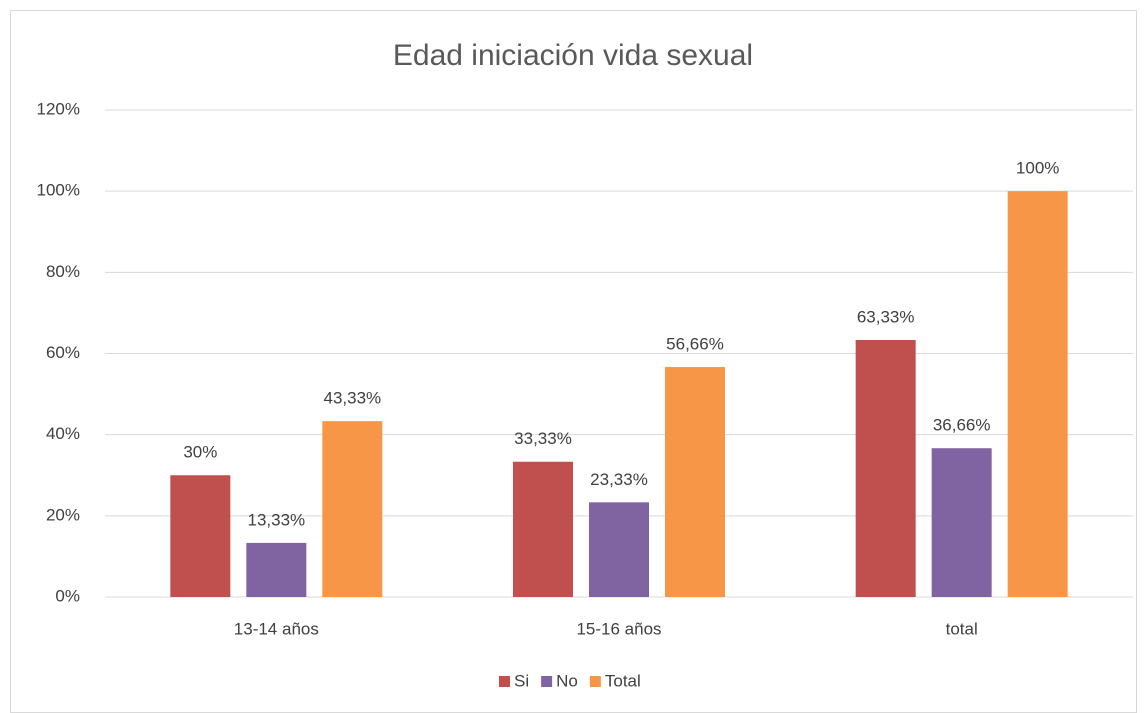 This screenshot has height=713, width=1147. I want to click on y-tick-label: 0%, so click(67, 595).